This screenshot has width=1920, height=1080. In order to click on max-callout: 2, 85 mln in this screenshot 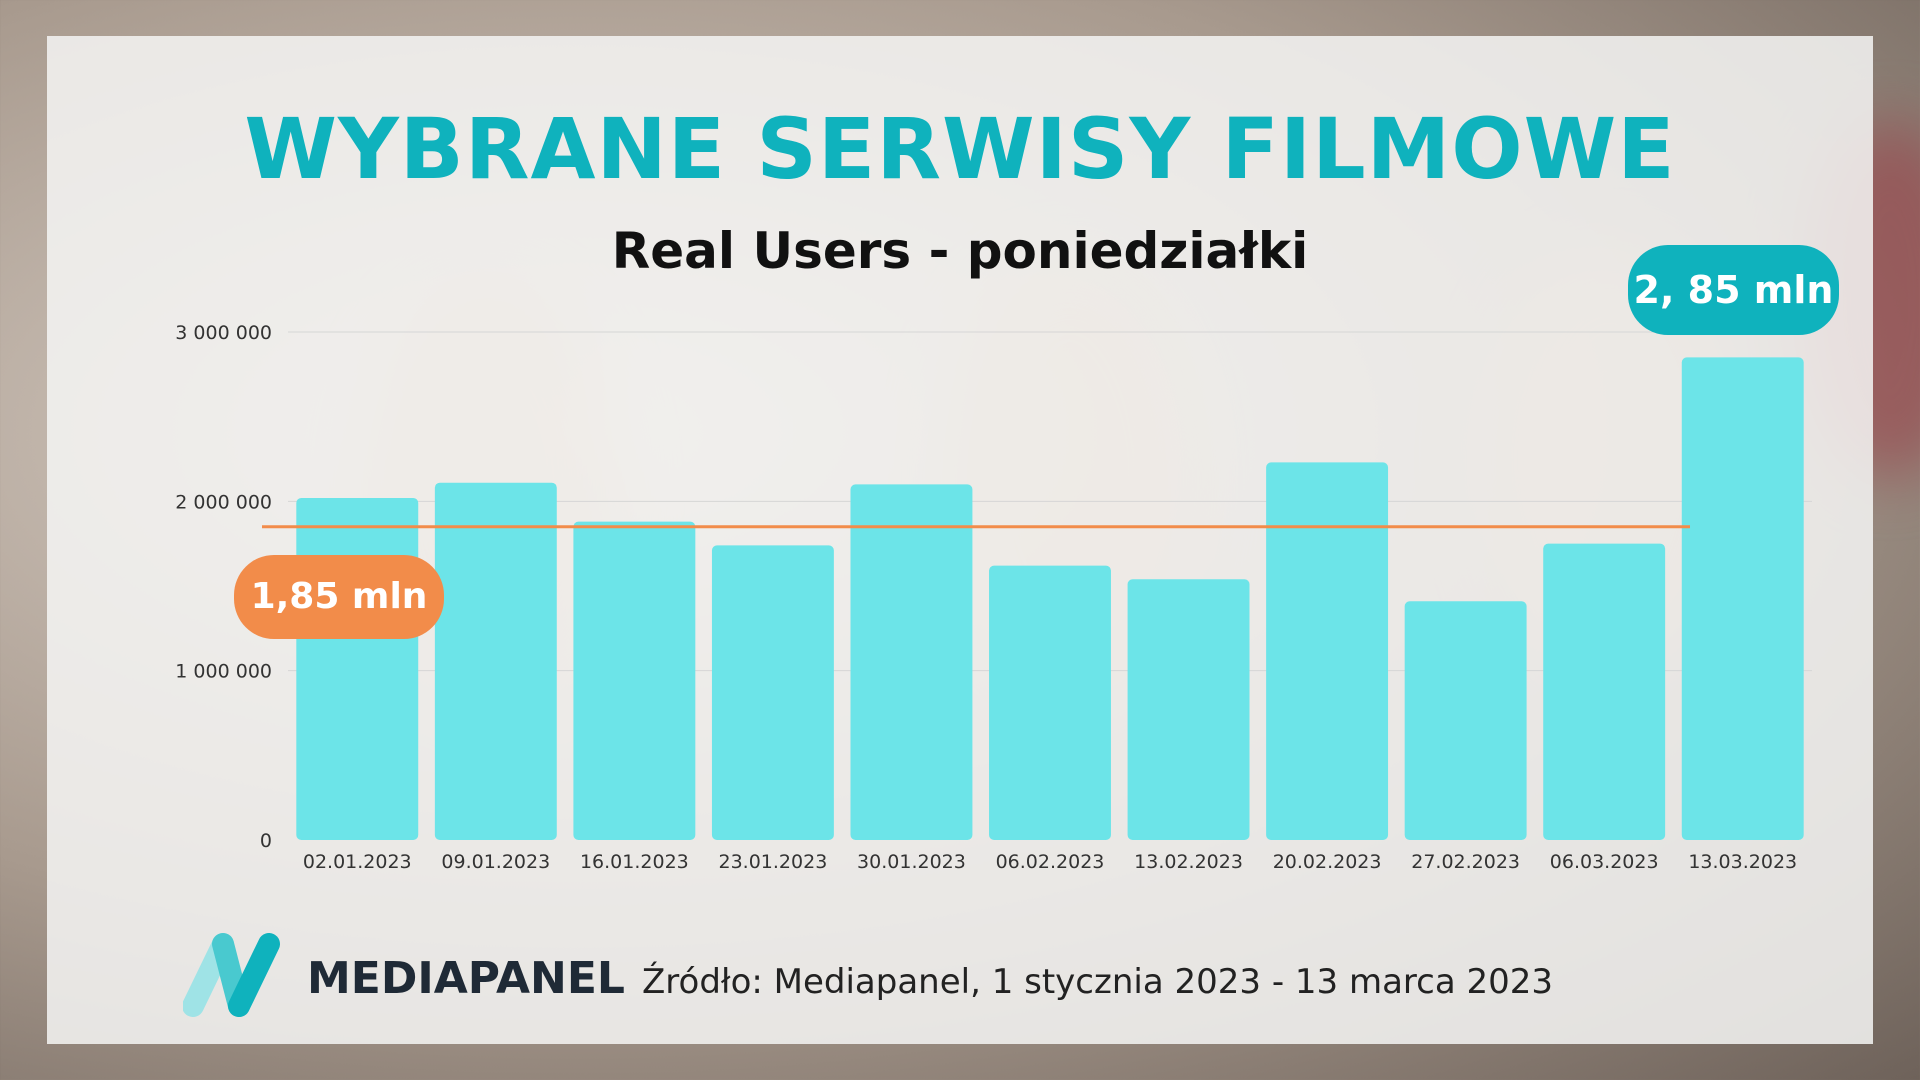, I will do `click(1733, 290)`.